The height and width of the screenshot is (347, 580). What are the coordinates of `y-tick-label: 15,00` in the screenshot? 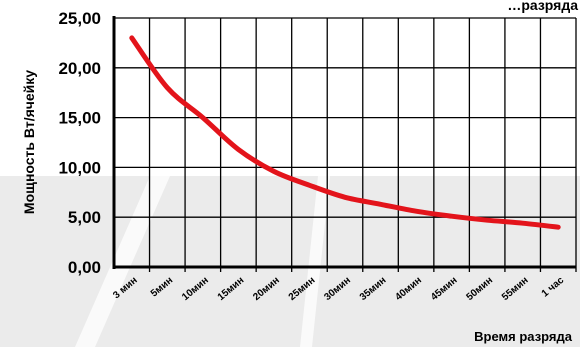 It's located at (79, 118).